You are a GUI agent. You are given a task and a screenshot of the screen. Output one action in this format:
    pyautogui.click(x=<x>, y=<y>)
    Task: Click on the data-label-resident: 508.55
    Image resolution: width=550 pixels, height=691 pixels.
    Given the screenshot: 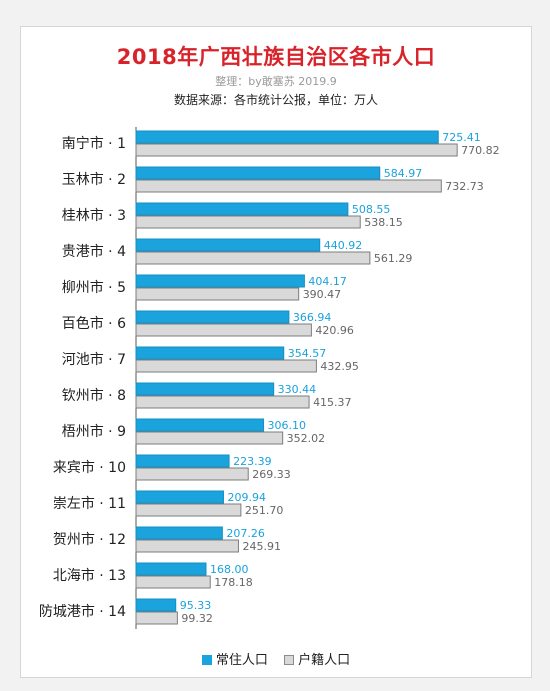 What is the action you would take?
    pyautogui.click(x=371, y=209)
    